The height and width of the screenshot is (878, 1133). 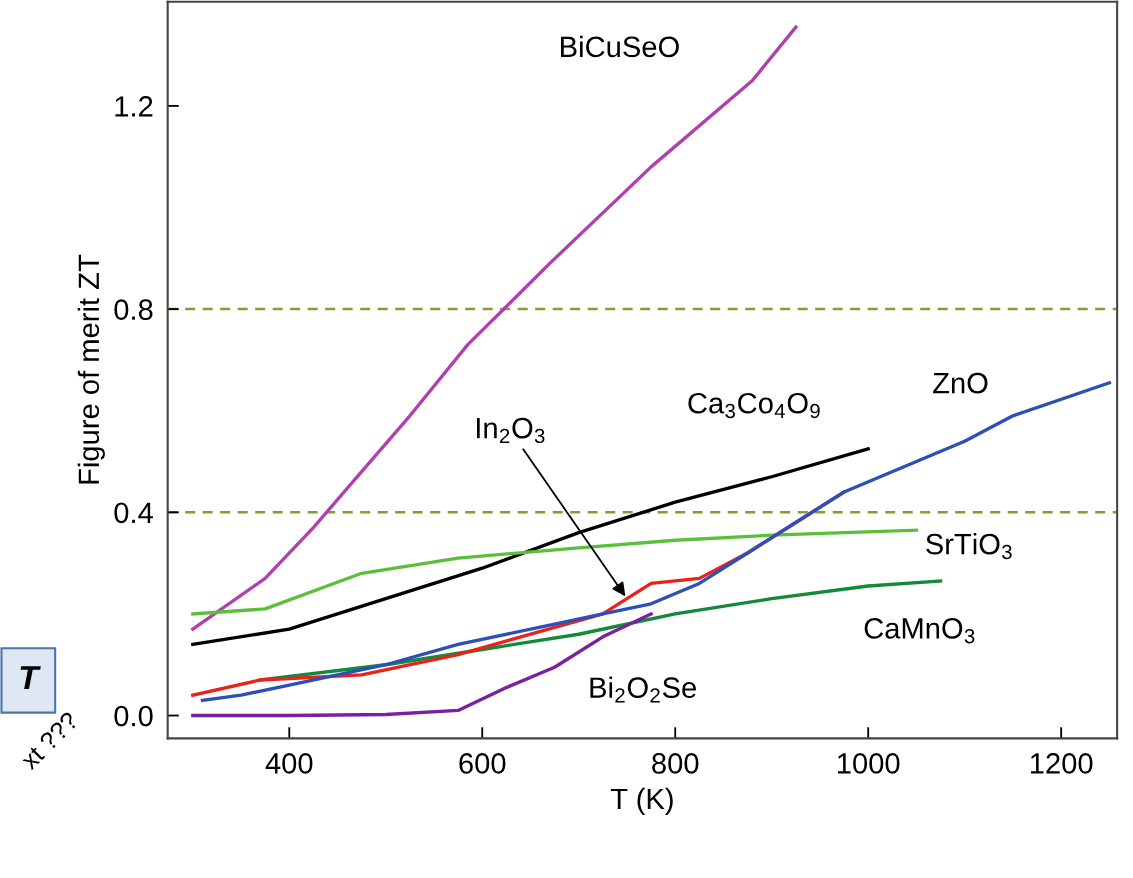 What do you see at coordinates (133, 716) in the screenshot?
I see `y-tick-label: 0.0` at bounding box center [133, 716].